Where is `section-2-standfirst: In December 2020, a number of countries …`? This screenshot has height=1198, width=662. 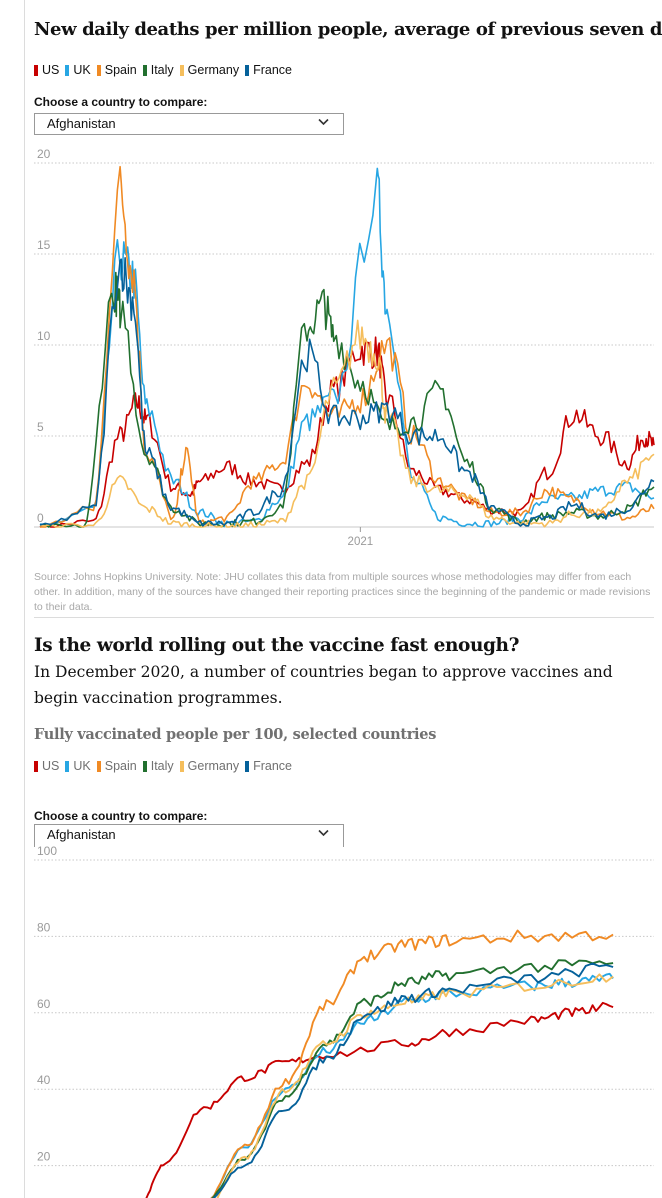
section-2-standfirst: In December 2020, a number of countries … is located at coordinates (323, 685).